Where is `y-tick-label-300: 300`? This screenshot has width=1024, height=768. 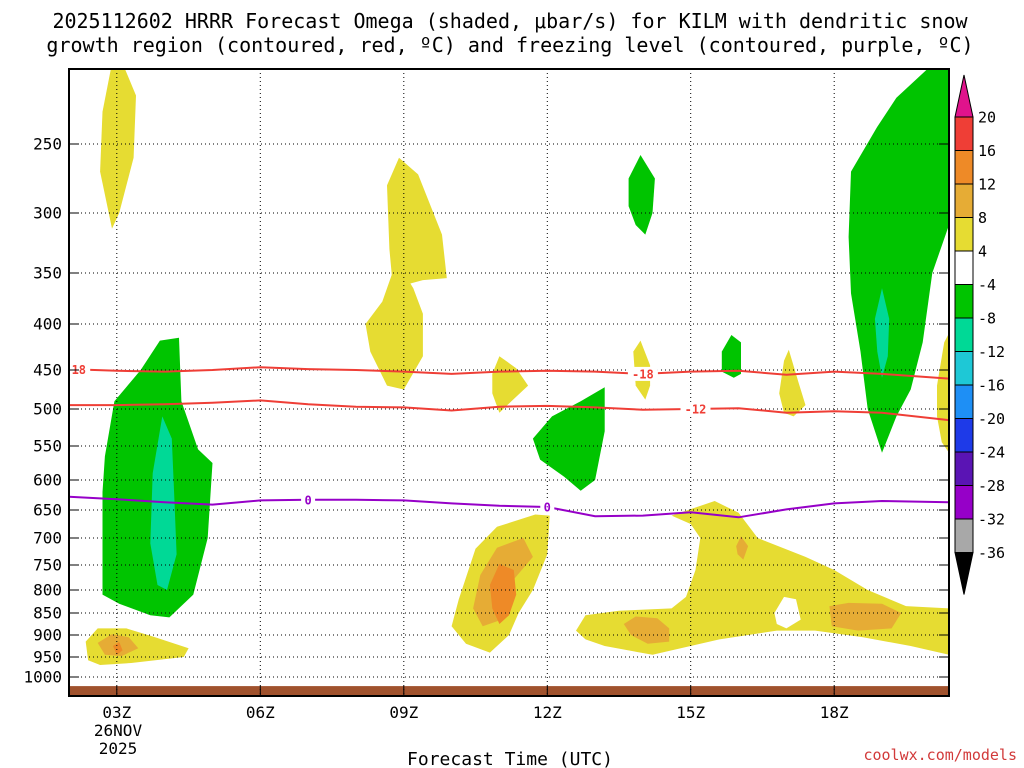
y-tick-label-300: 300 is located at coordinates (47, 213).